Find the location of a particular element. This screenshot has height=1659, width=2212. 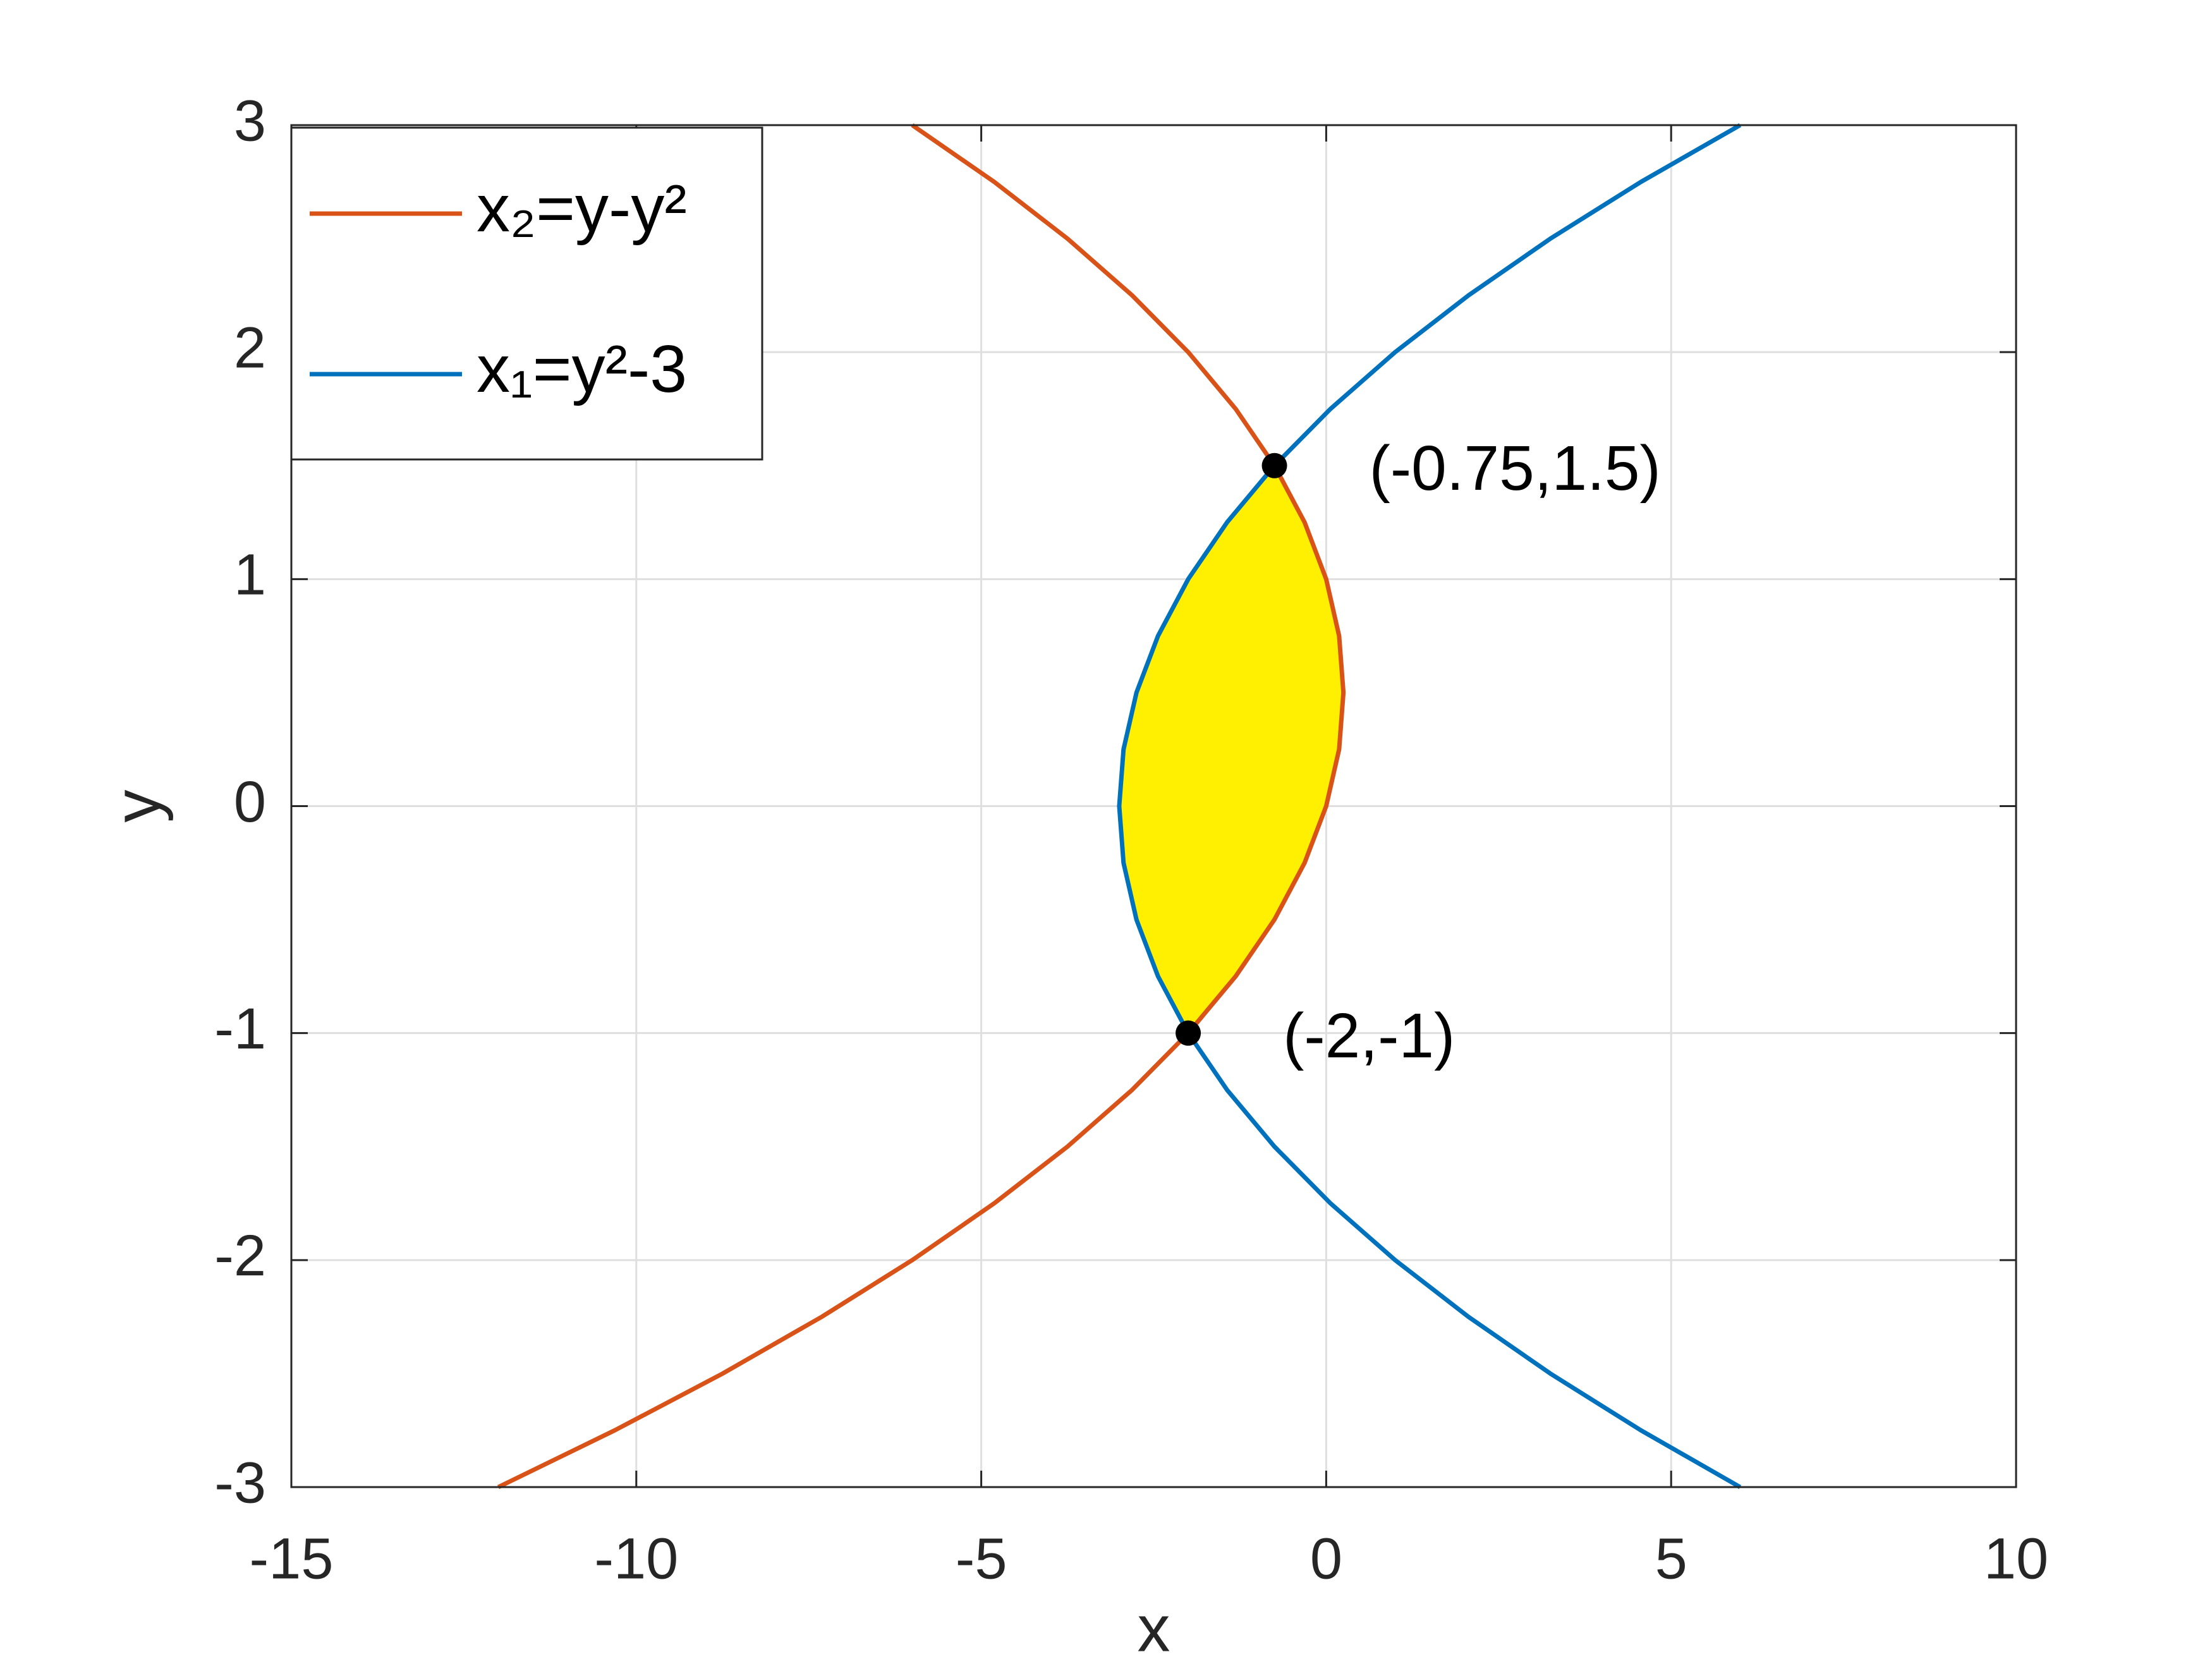

point-annotation: (-2,-1) is located at coordinates (1369, 1035).